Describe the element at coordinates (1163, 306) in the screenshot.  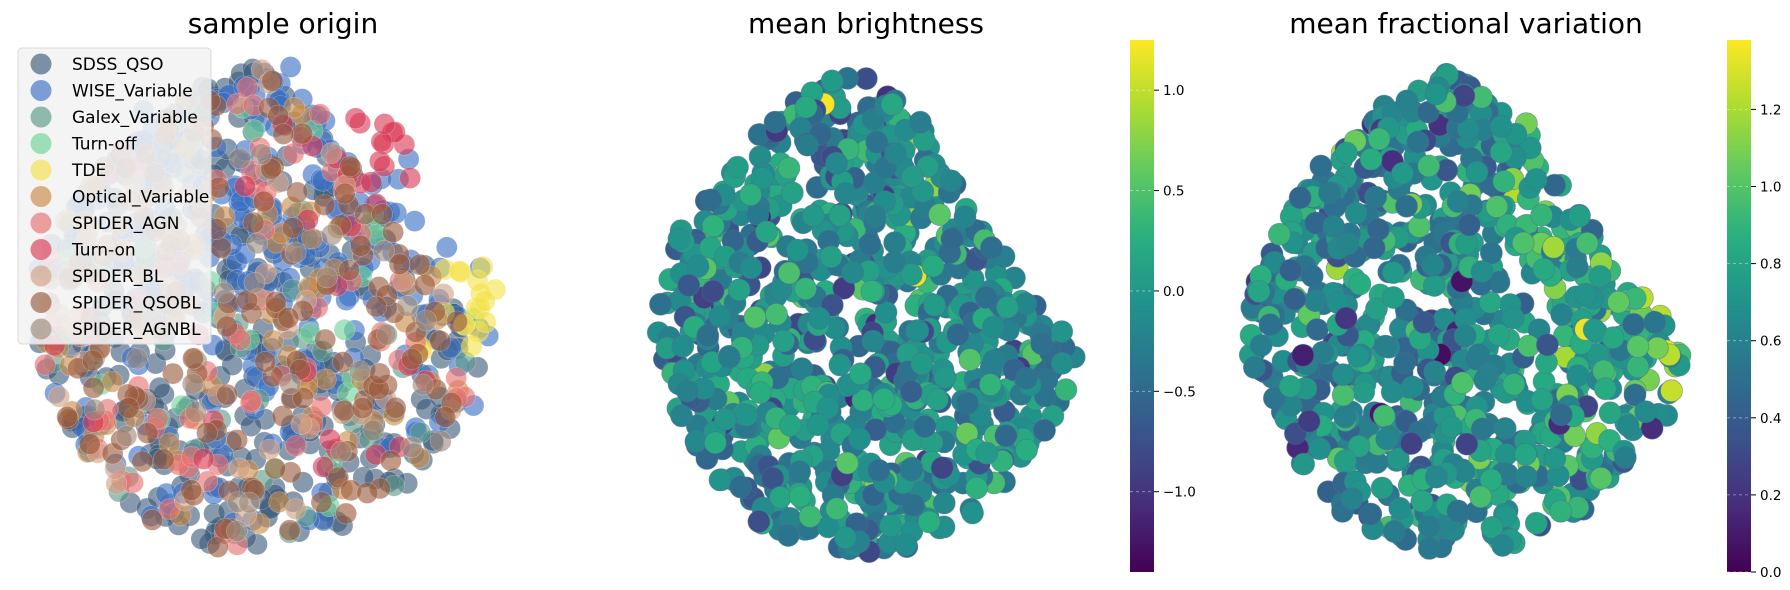
I see `colorbar-mean-brightness: 1.0 0.5 0.0 −0.5 −1.0` at that location.